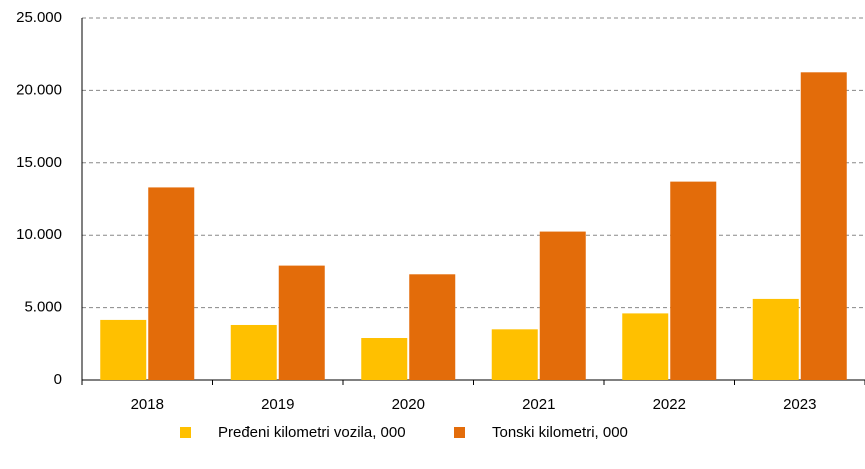 Image resolution: width=865 pixels, height=469 pixels. Describe the element at coordinates (39, 162) in the screenshot. I see `y-tick-label: 15.000` at that location.